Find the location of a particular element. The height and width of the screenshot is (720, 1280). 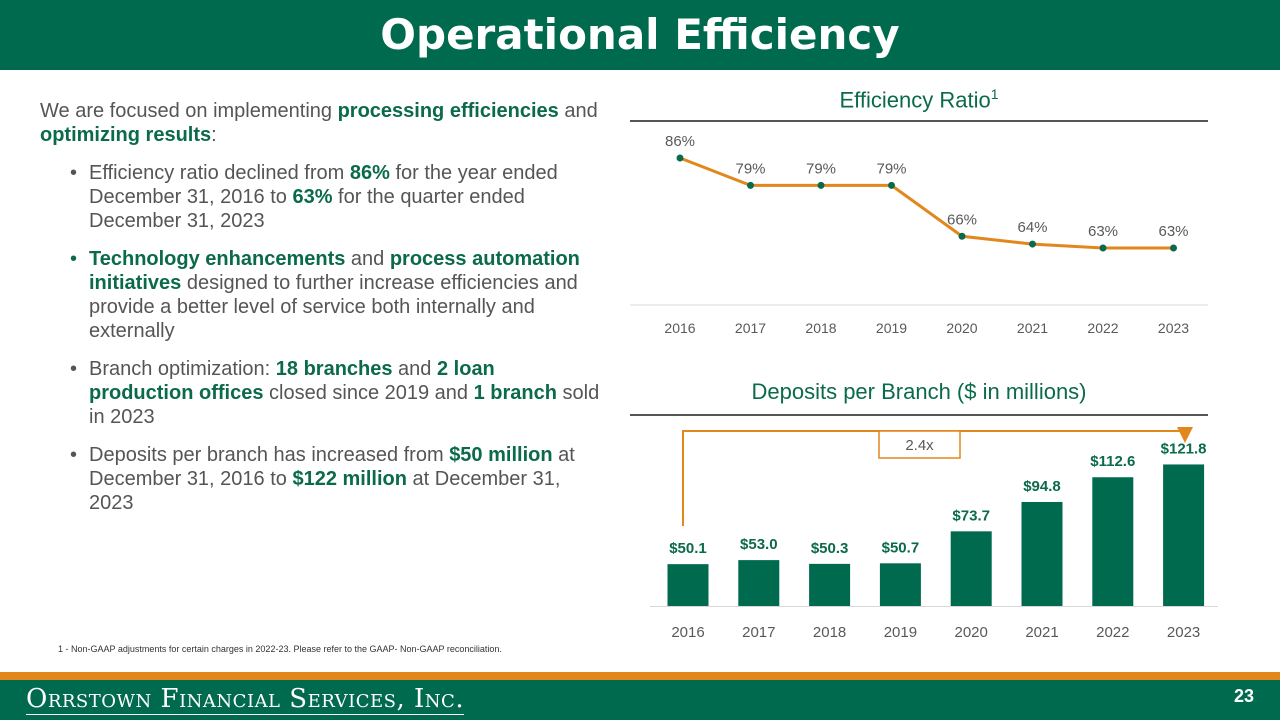

deposits-x-tick: 2017 is located at coordinates (758, 632).